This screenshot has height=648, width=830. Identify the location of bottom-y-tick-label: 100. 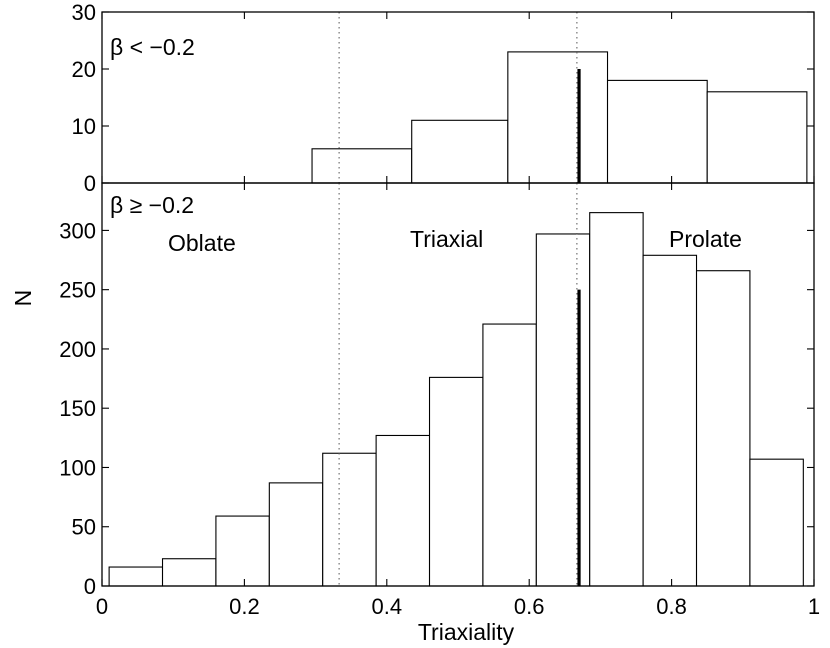
(77, 467).